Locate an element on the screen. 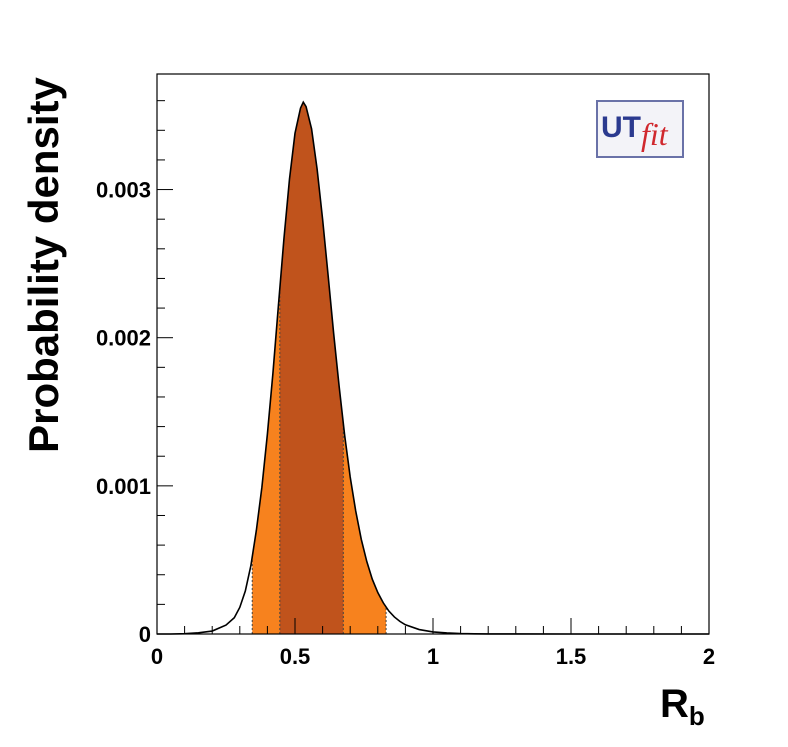 This screenshot has width=788, height=747. y-tick-label: 0.002 is located at coordinates (123, 338).